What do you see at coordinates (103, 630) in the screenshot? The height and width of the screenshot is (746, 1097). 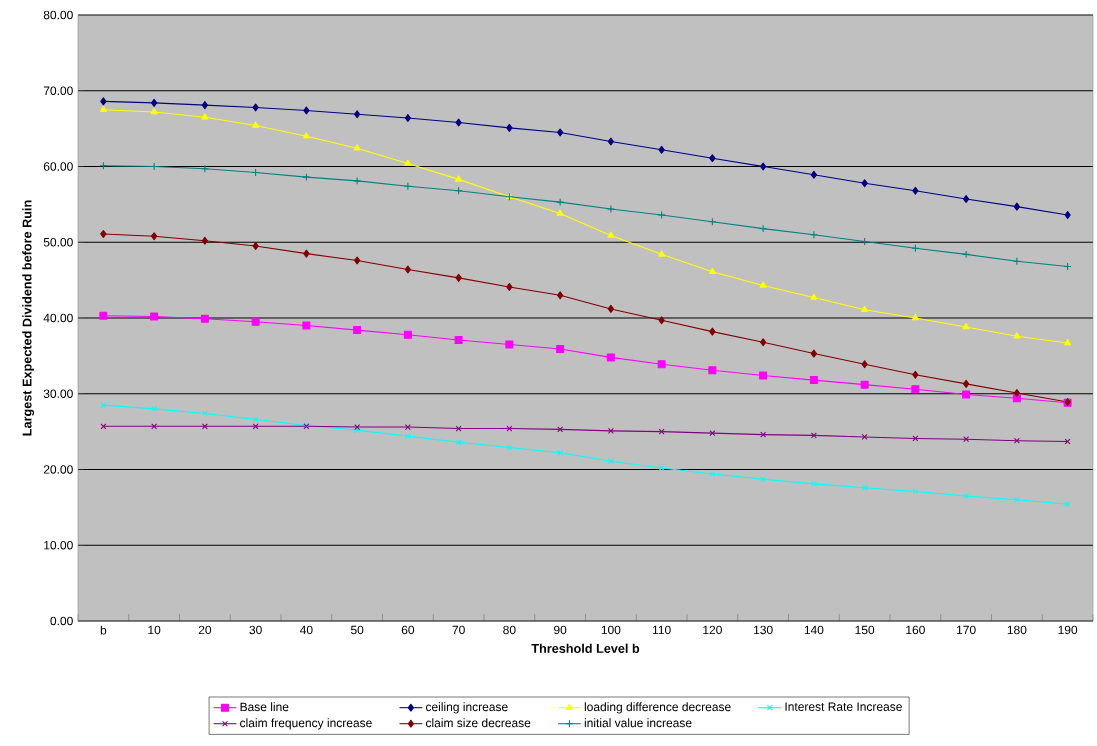 I see `x-tick-label: b` at bounding box center [103, 630].